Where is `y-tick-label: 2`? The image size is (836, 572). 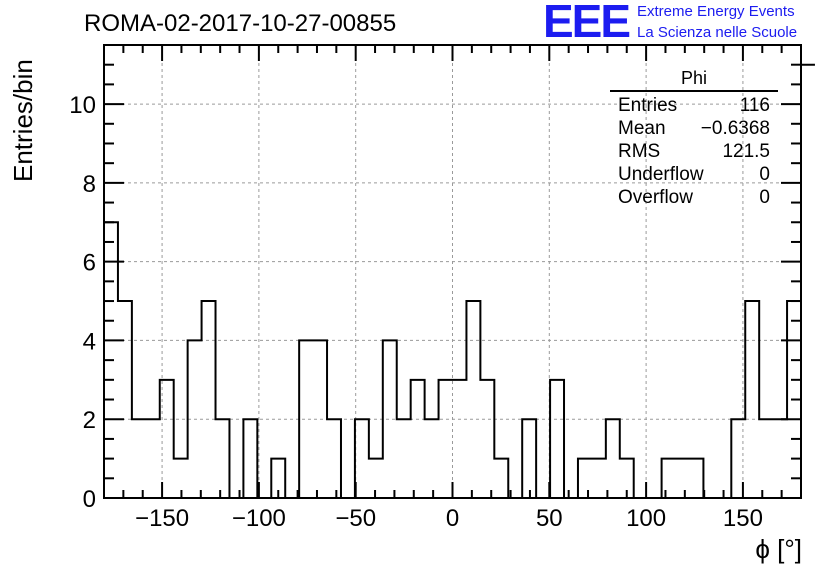
y-tick-label: 2 is located at coordinates (89, 420).